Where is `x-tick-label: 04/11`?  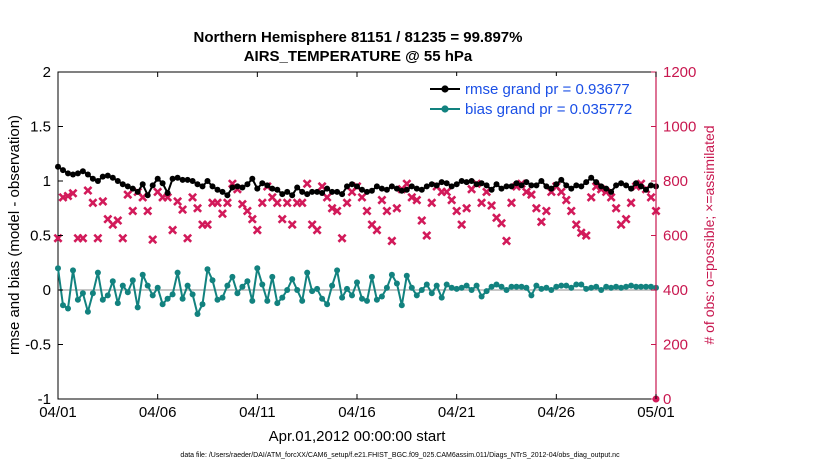 x-tick-label: 04/11 is located at coordinates (257, 412).